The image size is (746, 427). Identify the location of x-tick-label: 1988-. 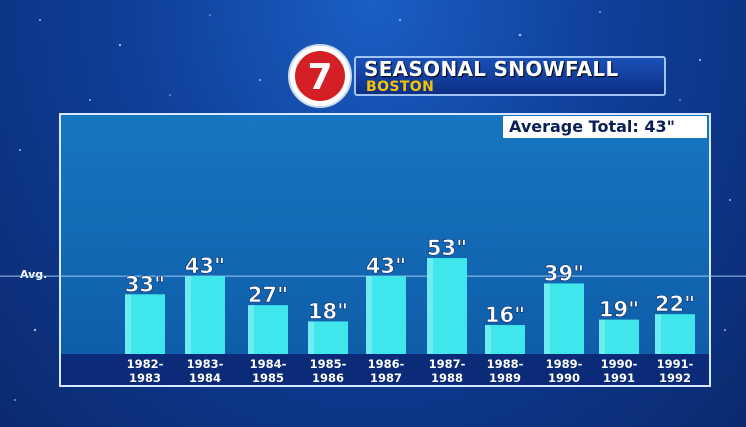
(505, 364).